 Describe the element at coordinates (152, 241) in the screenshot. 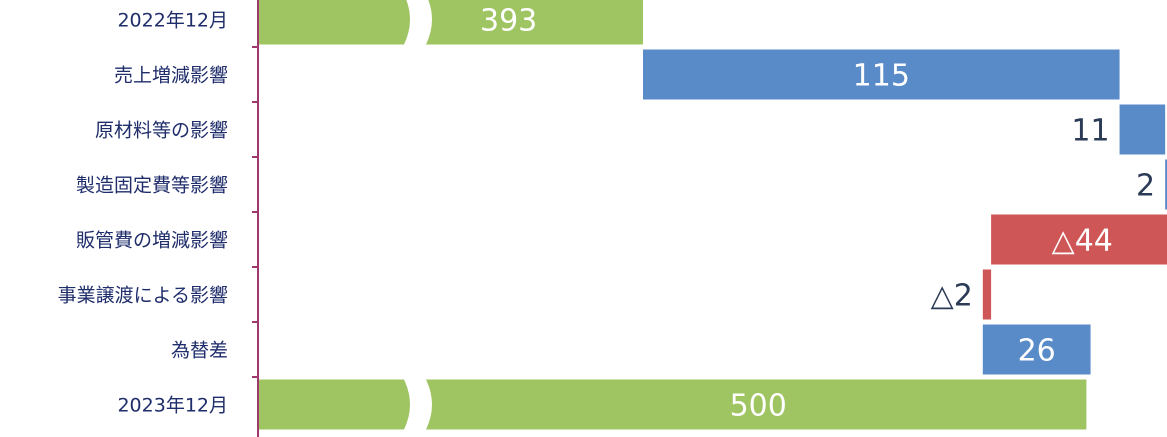

I see `category-label: 販管費の増減影響` at that location.